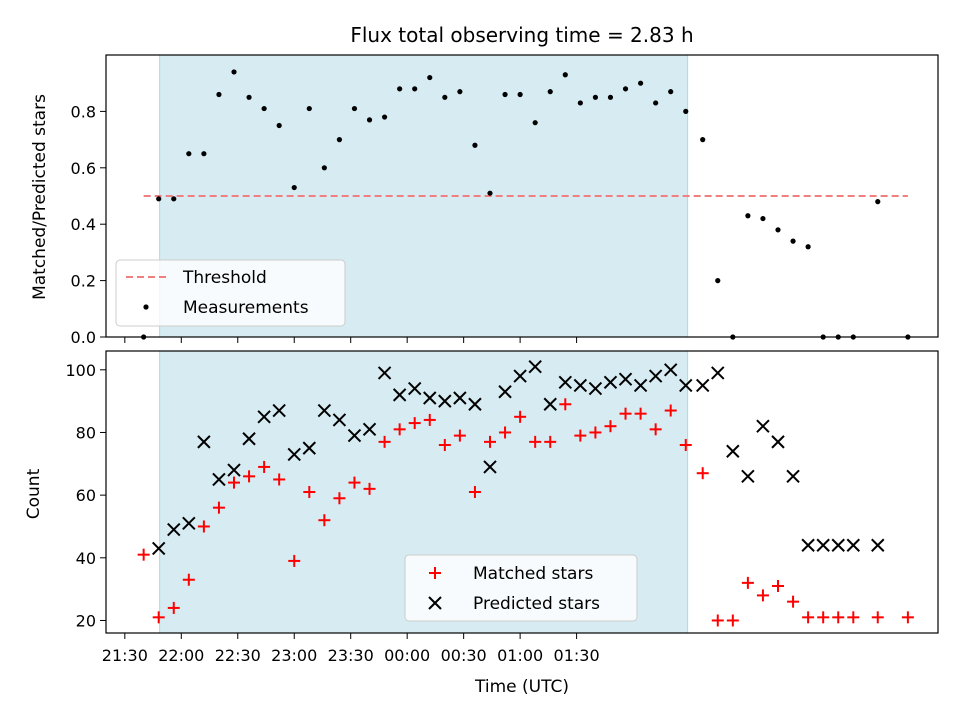 This screenshot has height=720, width=960. I want to click on legend-measurements-label: Measurements, so click(246, 308).